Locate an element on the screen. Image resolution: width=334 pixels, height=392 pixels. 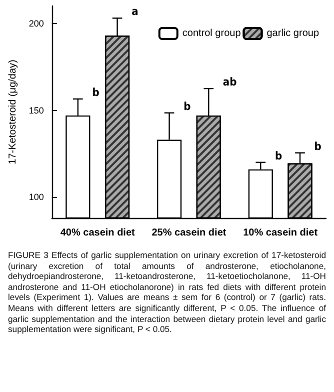
y-tick-label: 200 is located at coordinates (36, 23).